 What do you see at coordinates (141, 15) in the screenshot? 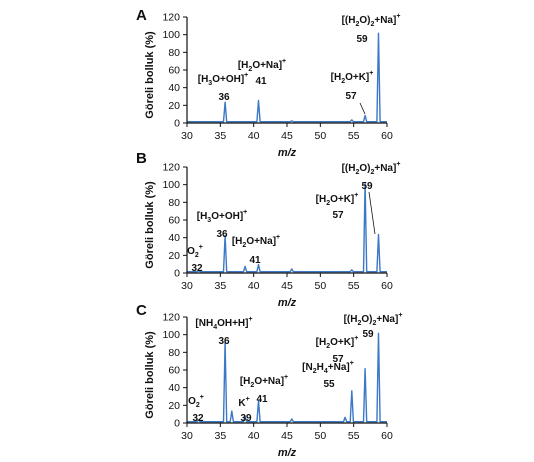
I see `panel-letter: A` at bounding box center [141, 15].